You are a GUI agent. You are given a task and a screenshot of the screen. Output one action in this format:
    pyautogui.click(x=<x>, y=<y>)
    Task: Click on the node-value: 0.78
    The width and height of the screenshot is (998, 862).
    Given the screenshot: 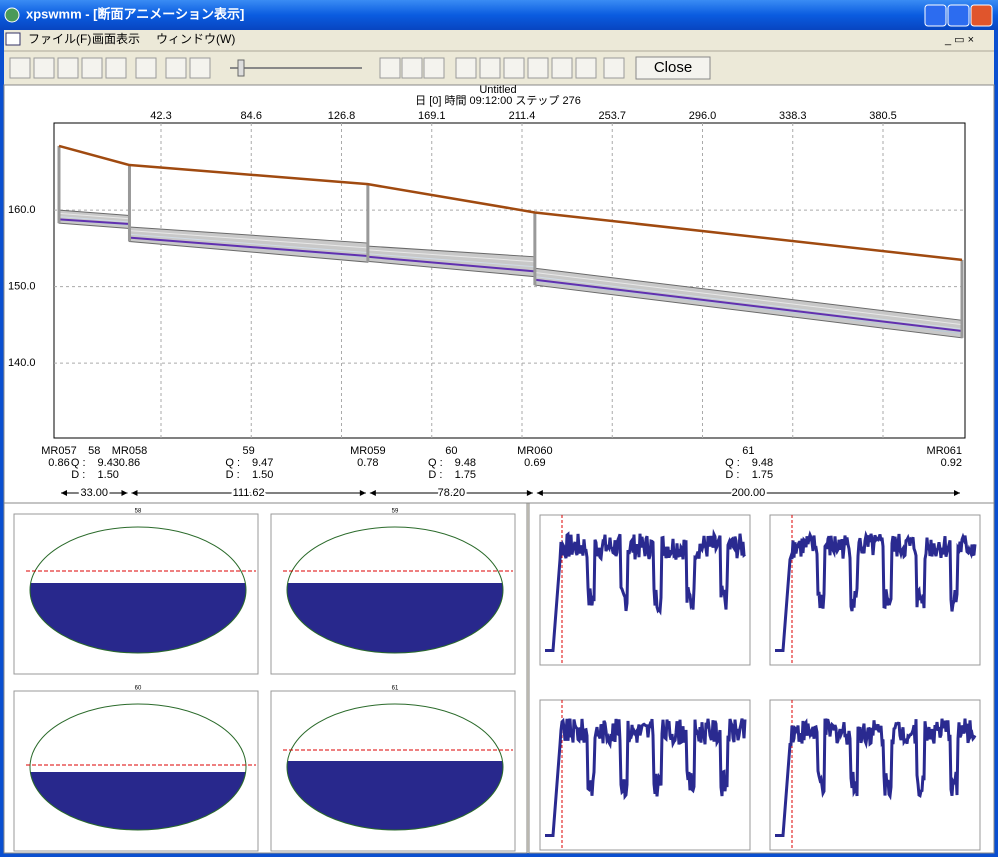 What is the action you would take?
    pyautogui.click(x=367, y=463)
    